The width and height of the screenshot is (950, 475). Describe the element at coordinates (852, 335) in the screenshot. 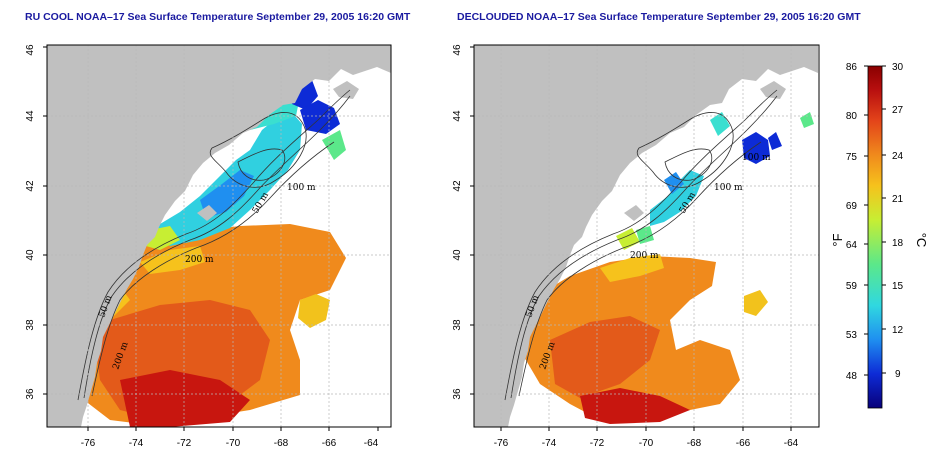

I see `fahrenheit-tick: 53` at that location.